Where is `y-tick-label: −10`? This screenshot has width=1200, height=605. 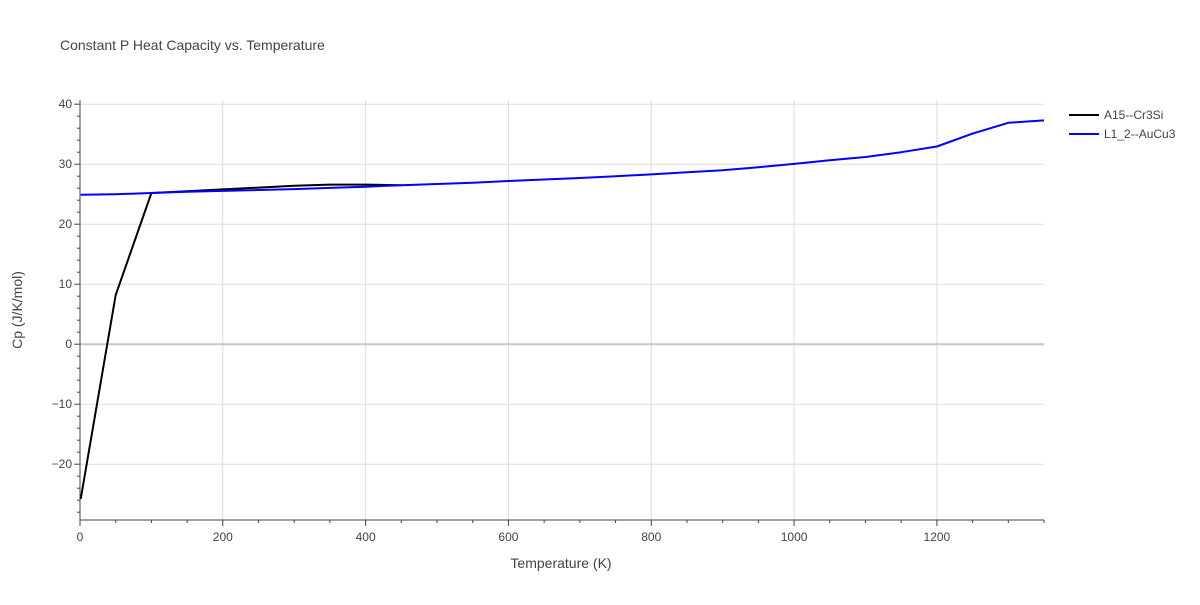 y-tick-label: −10 is located at coordinates (62, 404).